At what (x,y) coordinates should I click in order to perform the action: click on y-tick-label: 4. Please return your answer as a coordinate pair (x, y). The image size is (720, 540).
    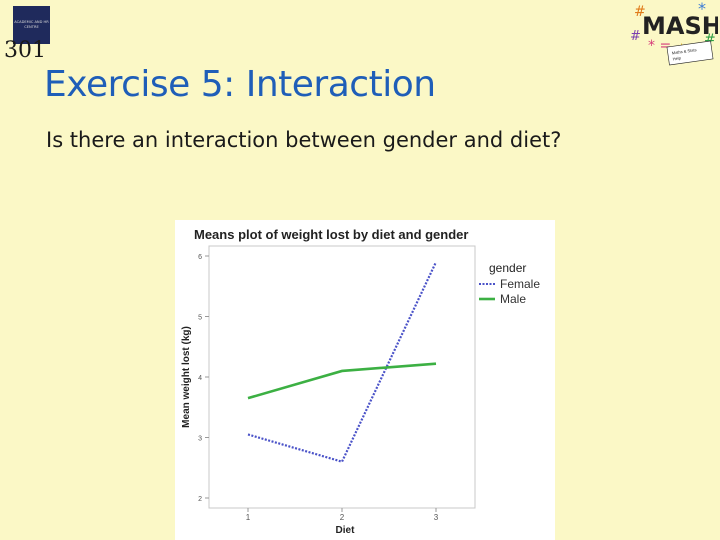
    Looking at the image, I should click on (200, 378).